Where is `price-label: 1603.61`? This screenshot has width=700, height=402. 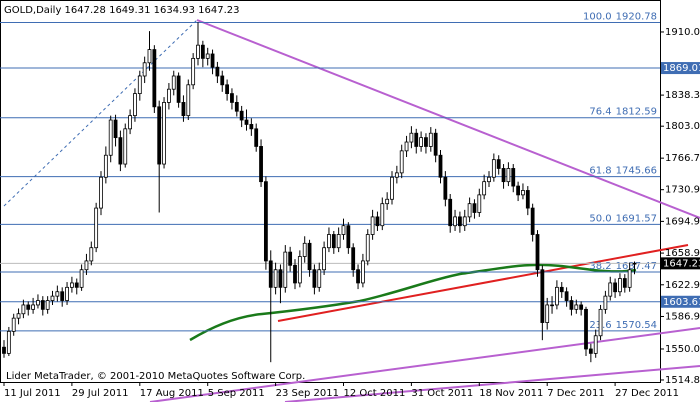
price-label: 1603.61 is located at coordinates (681, 302).